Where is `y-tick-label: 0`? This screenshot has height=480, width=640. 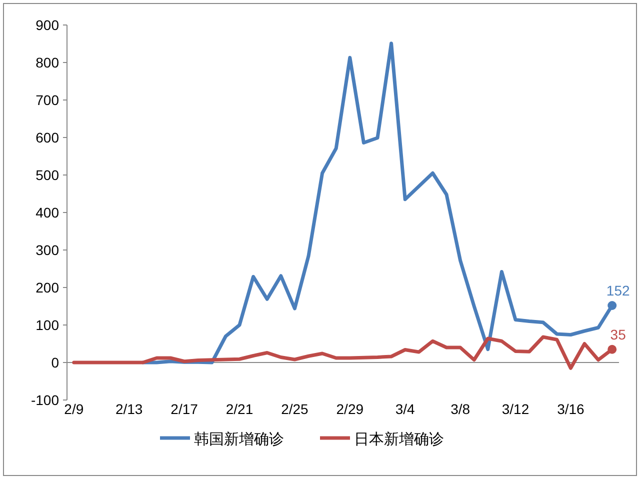 y-tick-label: 0 is located at coordinates (55, 362).